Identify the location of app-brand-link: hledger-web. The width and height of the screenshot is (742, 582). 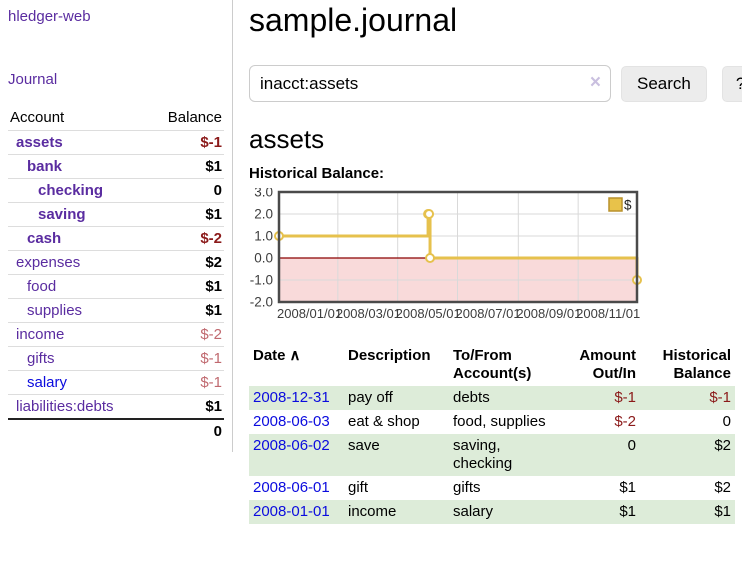
(49, 16).